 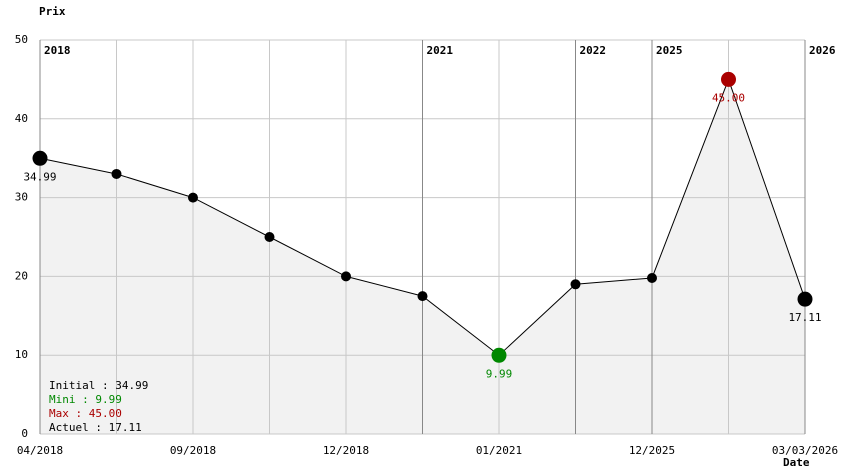 I want to click on value-label: 34.99, so click(x=39, y=176).